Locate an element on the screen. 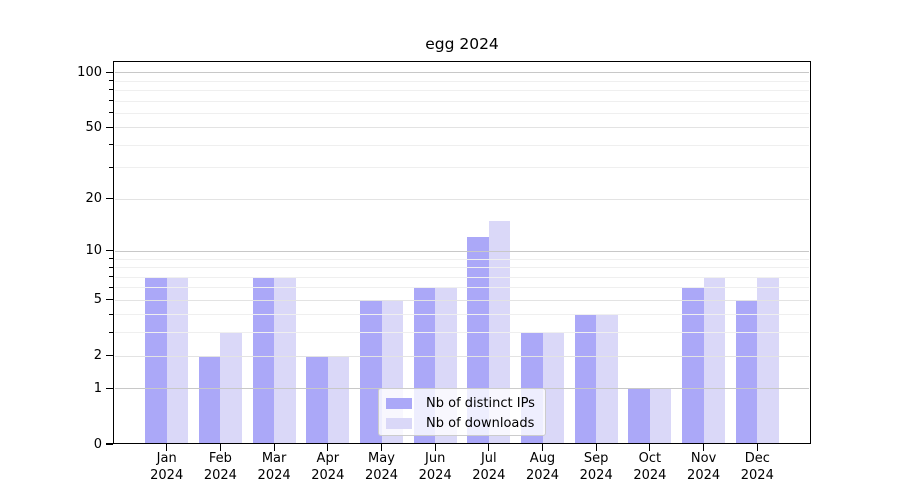 The image size is (900, 500). x-axis-tick-label-line: Mar is located at coordinates (274, 458).